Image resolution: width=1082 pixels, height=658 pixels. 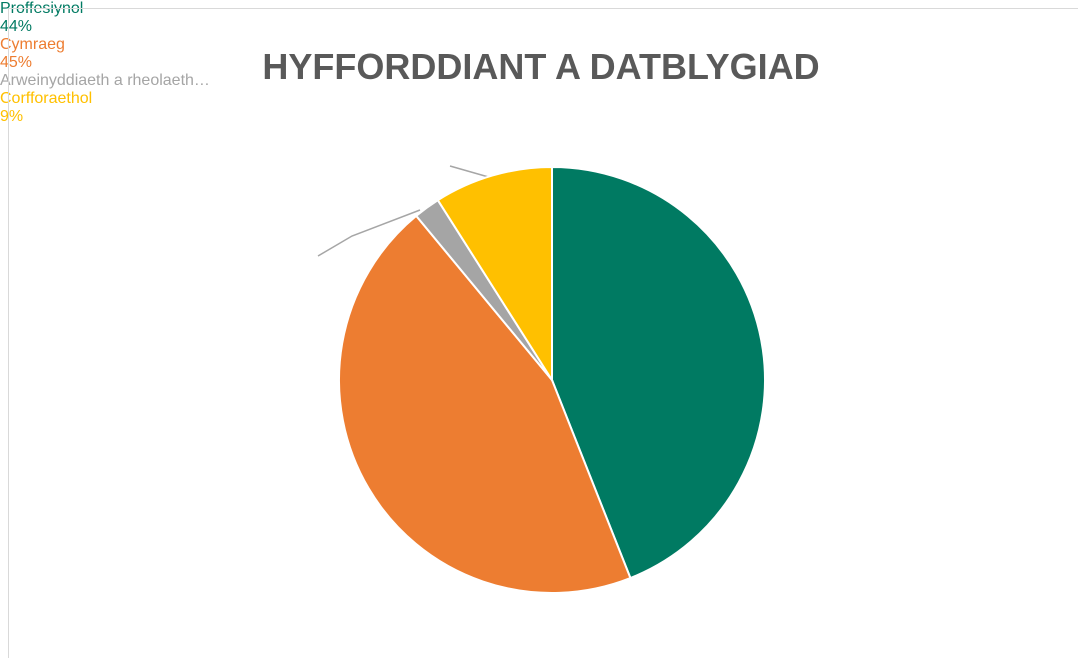 What do you see at coordinates (100, 108) in the screenshot?
I see `data-label: Corfforaethol 9%` at bounding box center [100, 108].